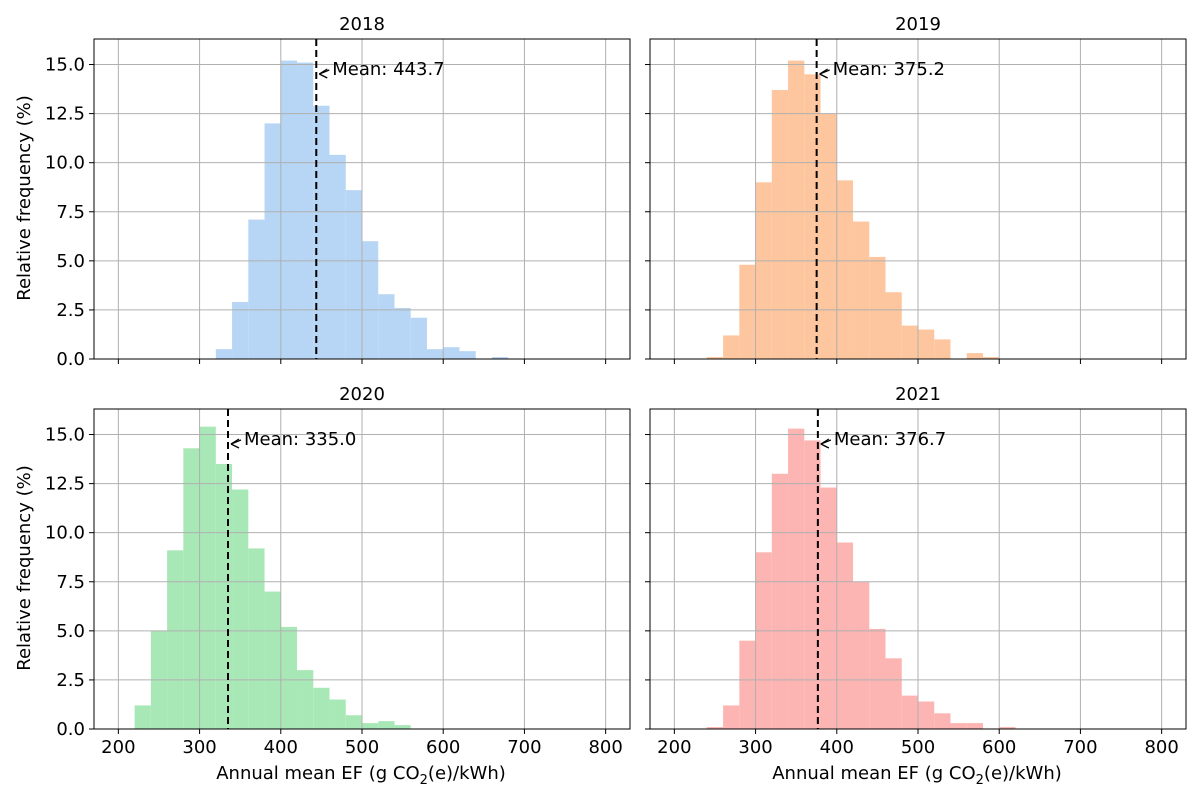  Describe the element at coordinates (918, 747) in the screenshot. I see `x-tick-label: 500` at that location.